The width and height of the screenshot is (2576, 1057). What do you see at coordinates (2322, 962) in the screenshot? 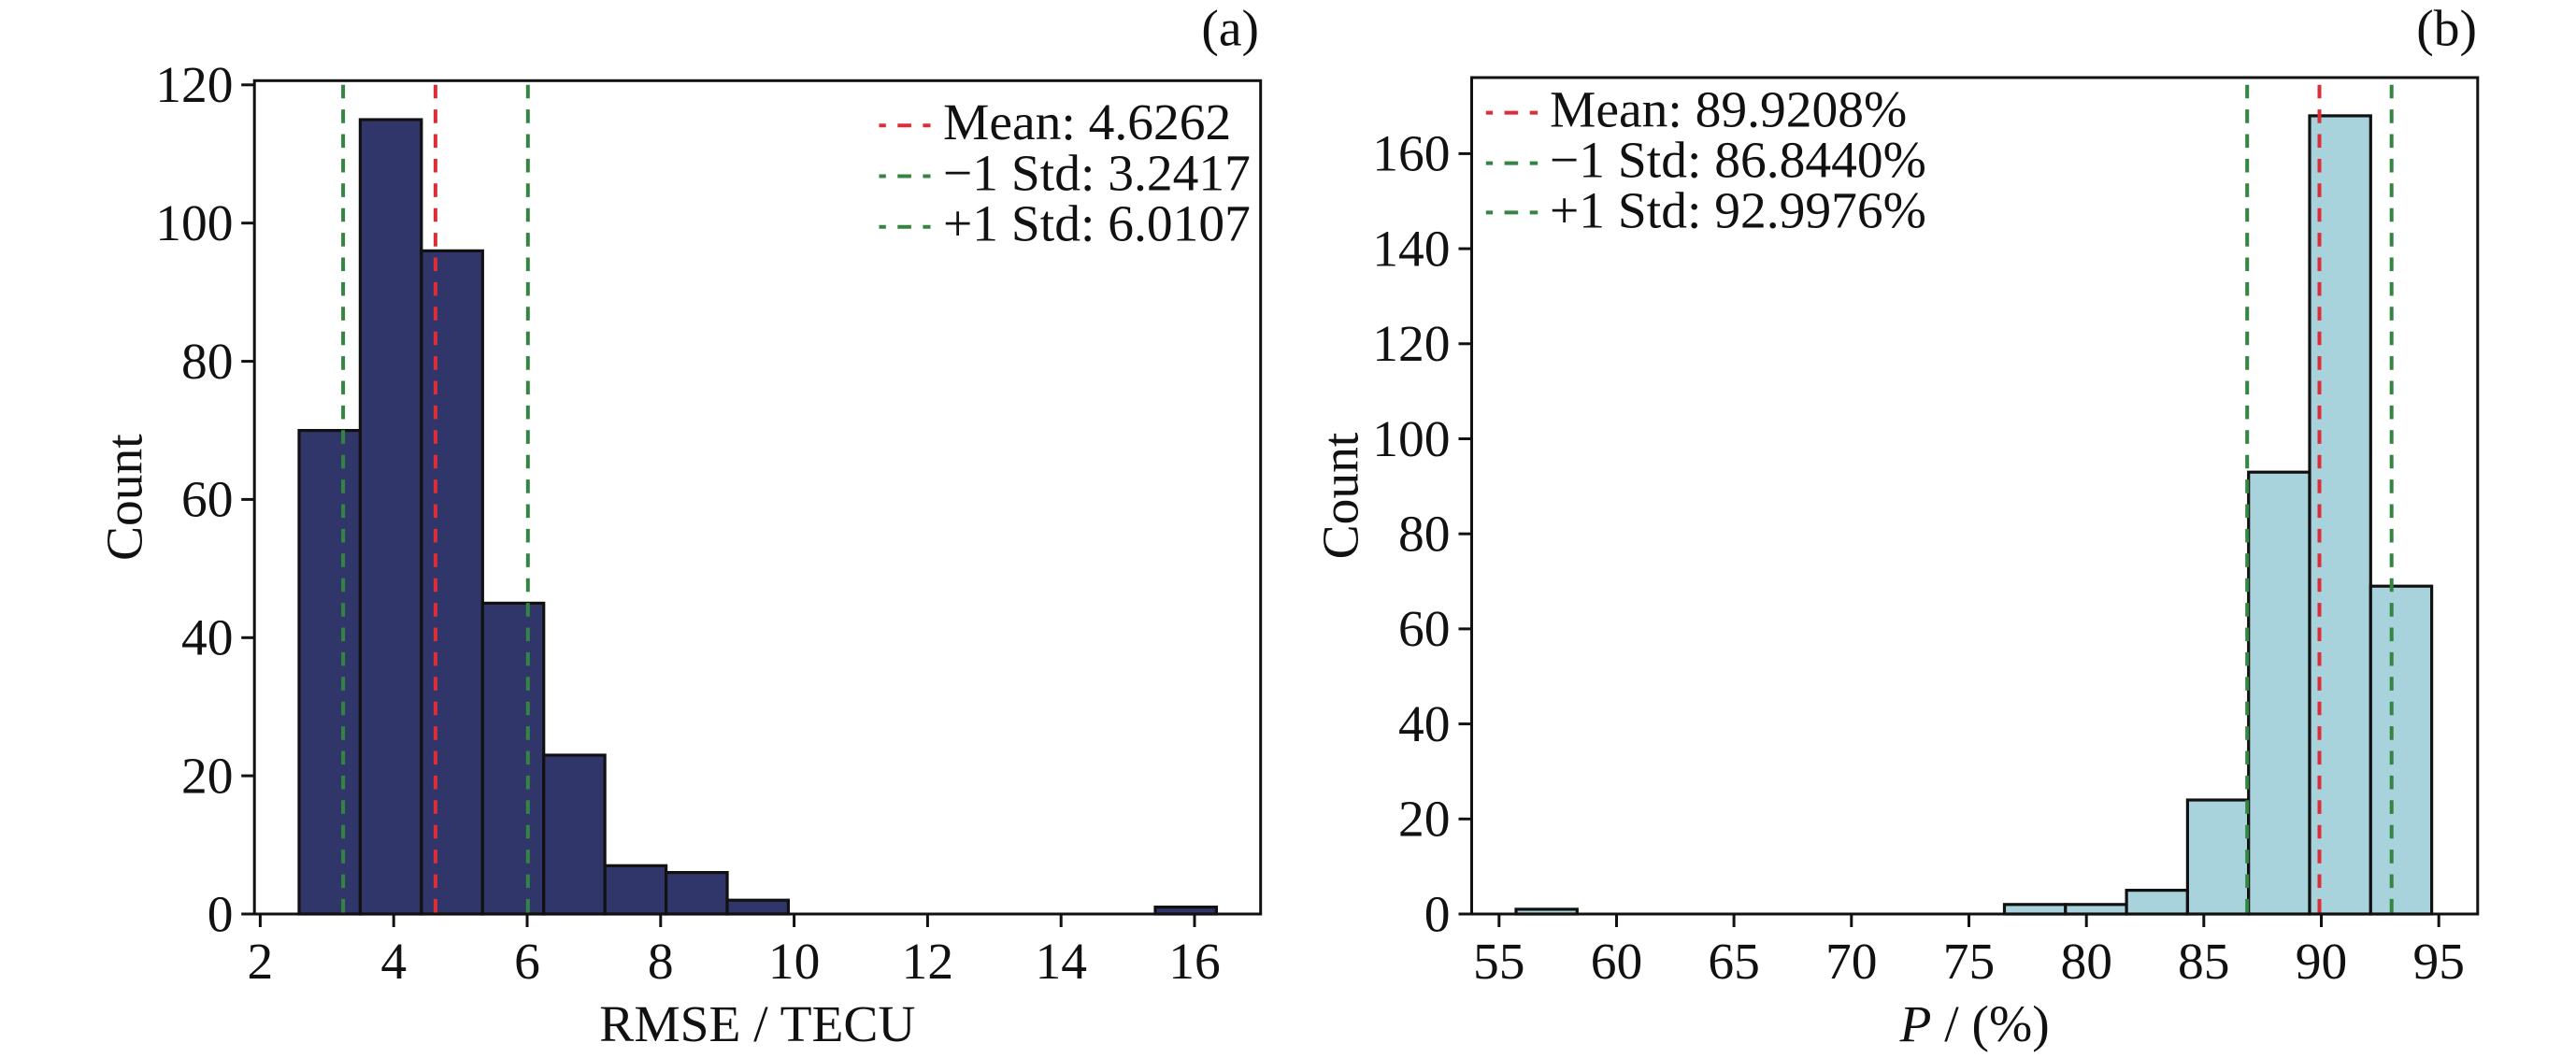
I see `svg-text: 90` at bounding box center [2322, 962].